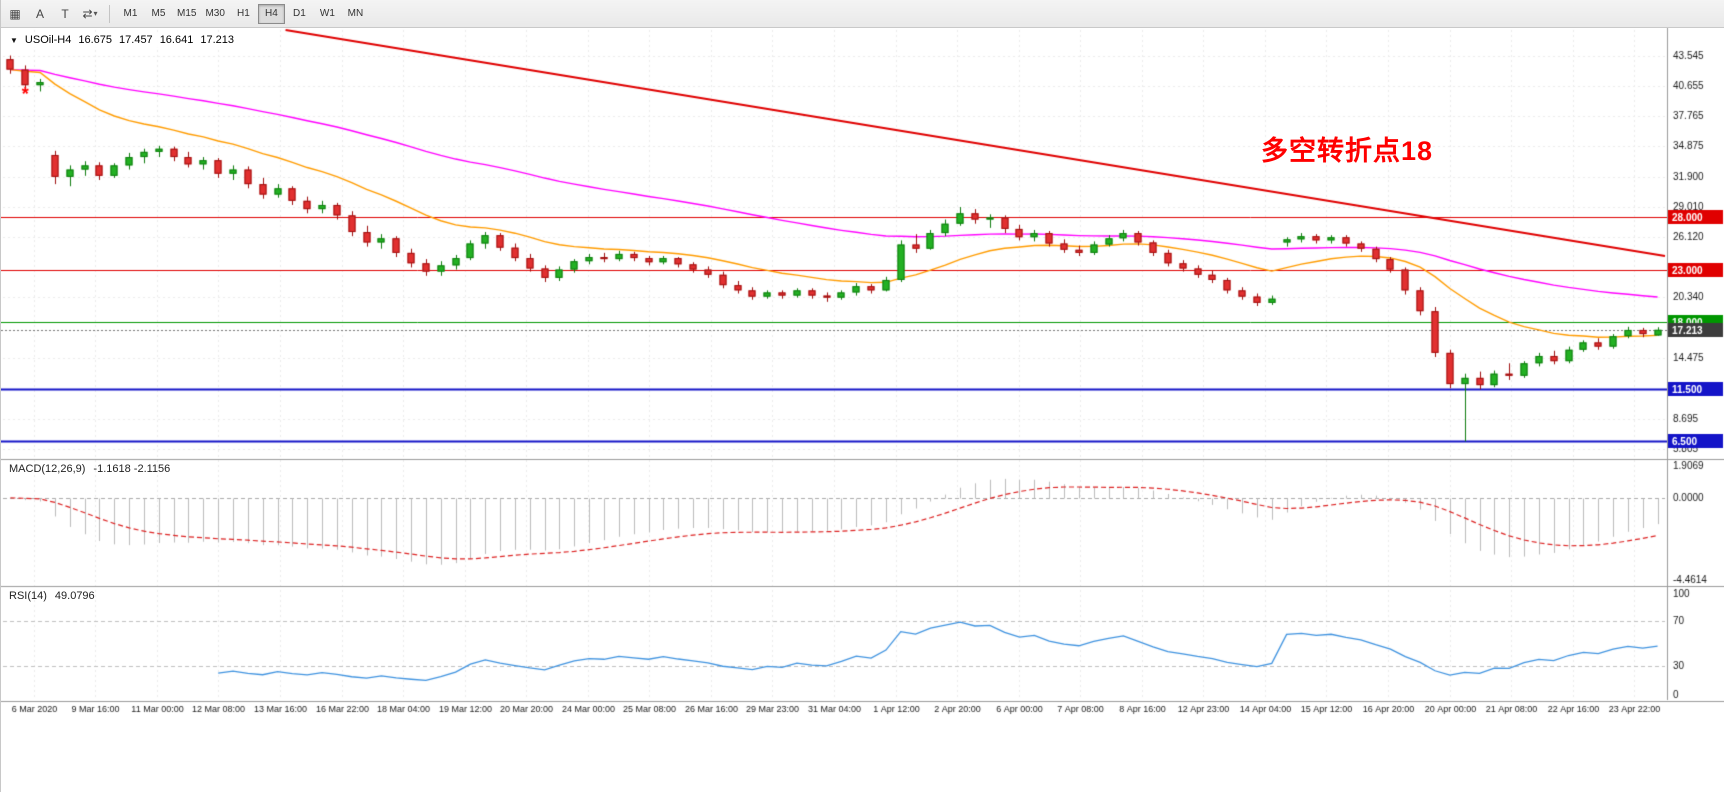 The image size is (1724, 792). Describe the element at coordinates (40, 14) in the screenshot. I see `text-a-icon: A` at that location.